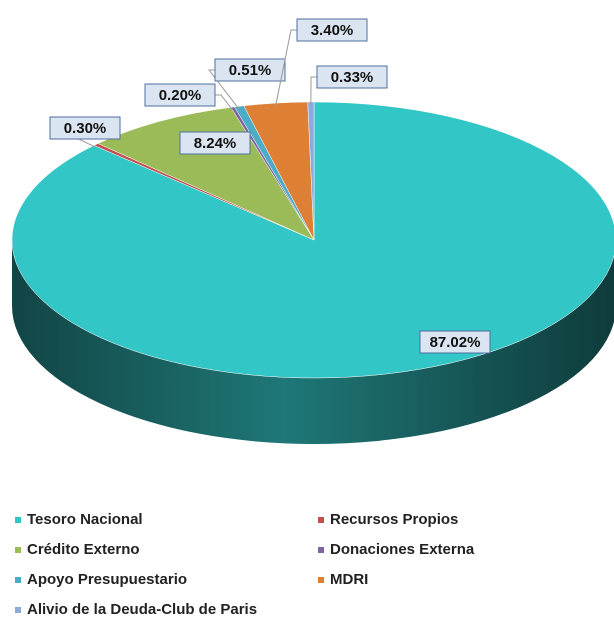  Describe the element at coordinates (85, 519) in the screenshot. I see `legend-label: Tesoro Nacional` at that location.